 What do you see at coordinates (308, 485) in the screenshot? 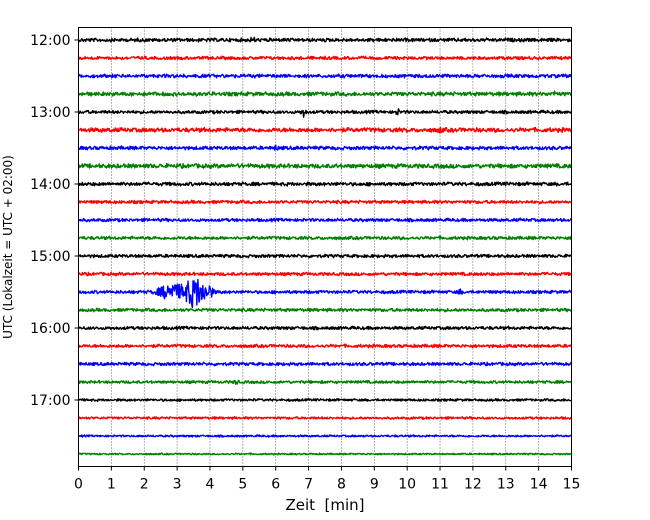
I see `x-tick-label: 7` at bounding box center [308, 485].